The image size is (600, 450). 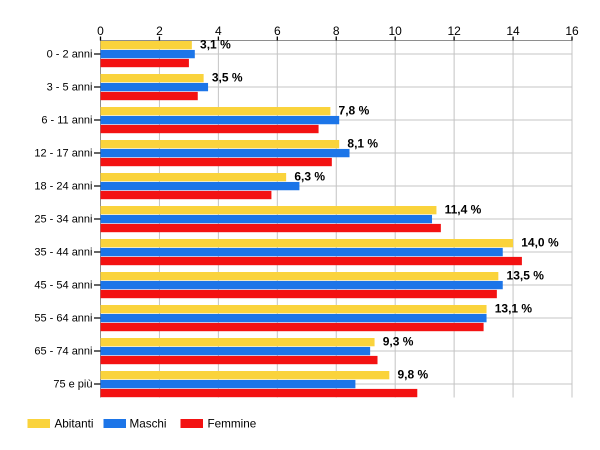 What do you see at coordinates (63, 252) in the screenshot?
I see `svg-text: 35 - 44 anni` at bounding box center [63, 252].